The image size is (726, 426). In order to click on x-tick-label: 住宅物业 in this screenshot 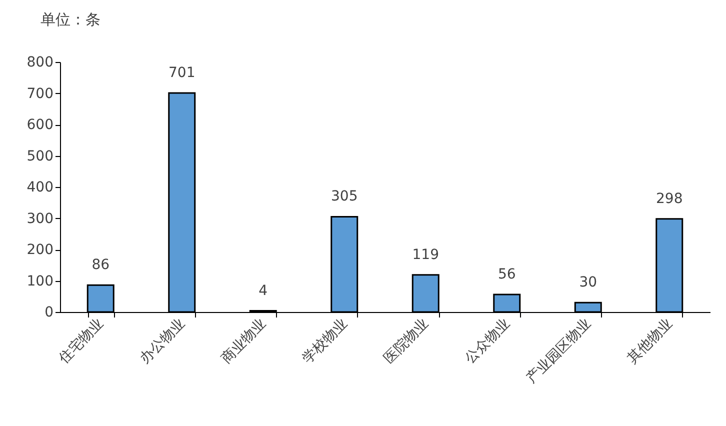, I will do `click(81, 342)`.